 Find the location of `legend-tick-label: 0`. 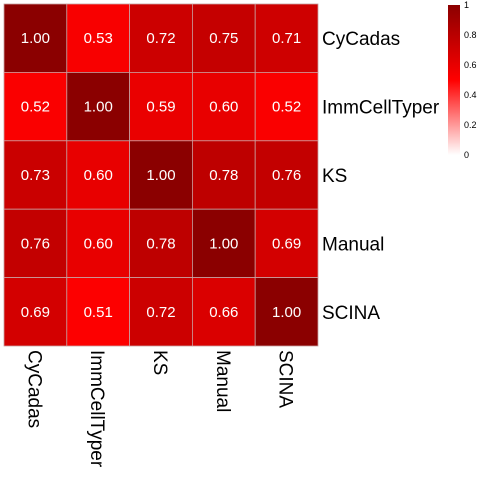

legend-tick-label: 0 is located at coordinates (466, 155).